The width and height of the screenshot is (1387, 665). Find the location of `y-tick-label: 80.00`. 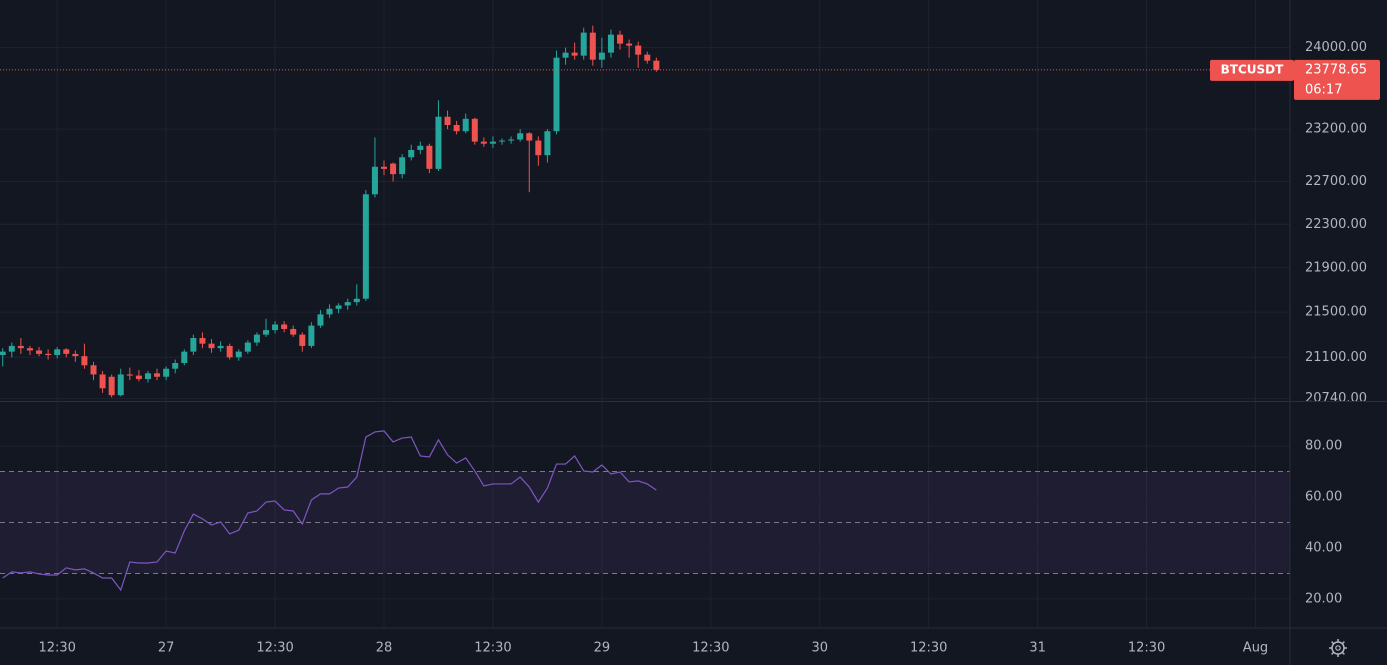

y-tick-label: 80.00 is located at coordinates (1323, 445).